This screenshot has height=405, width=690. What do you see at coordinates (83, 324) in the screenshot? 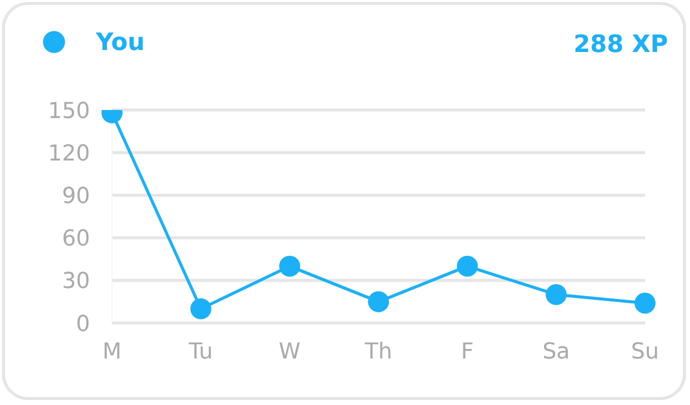
I see `y-tick-label: 0` at bounding box center [83, 324].